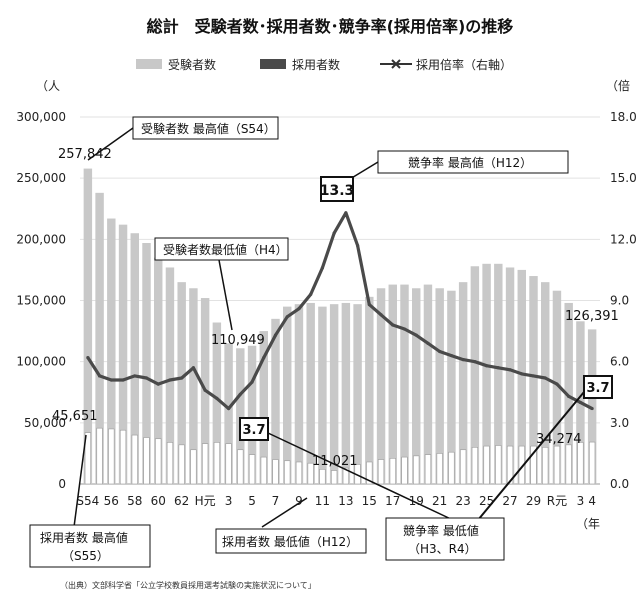  I want to click on box-min-applicants, so click(221, 249).